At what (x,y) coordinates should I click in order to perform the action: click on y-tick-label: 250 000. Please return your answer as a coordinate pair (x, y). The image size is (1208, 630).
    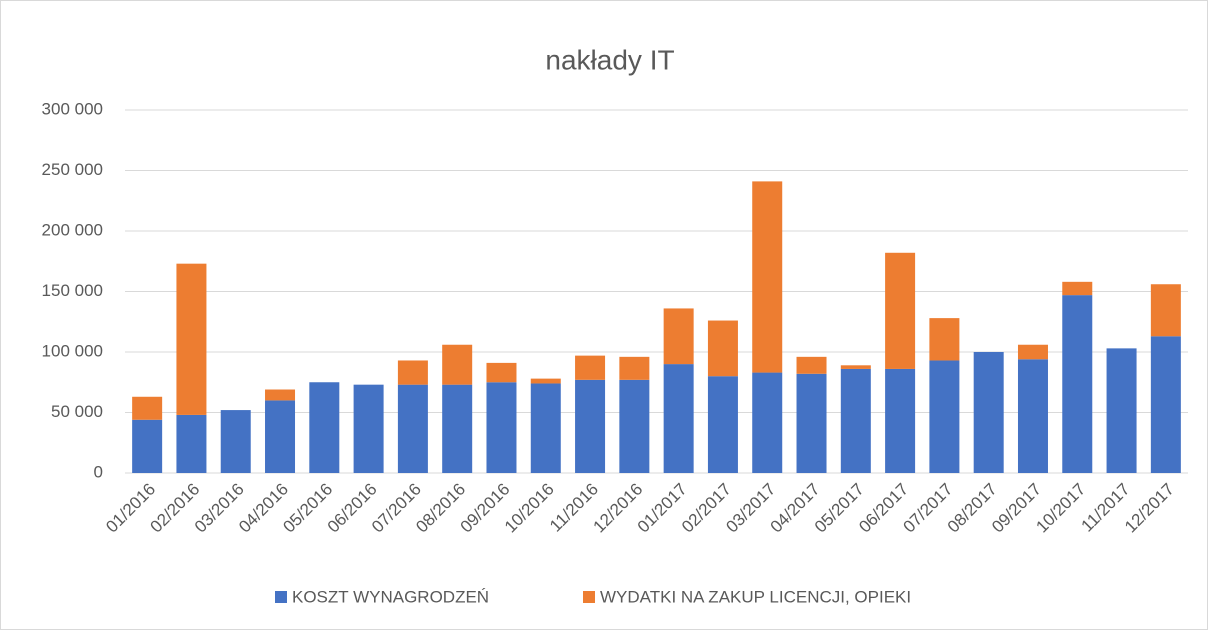
    Looking at the image, I should click on (72, 169).